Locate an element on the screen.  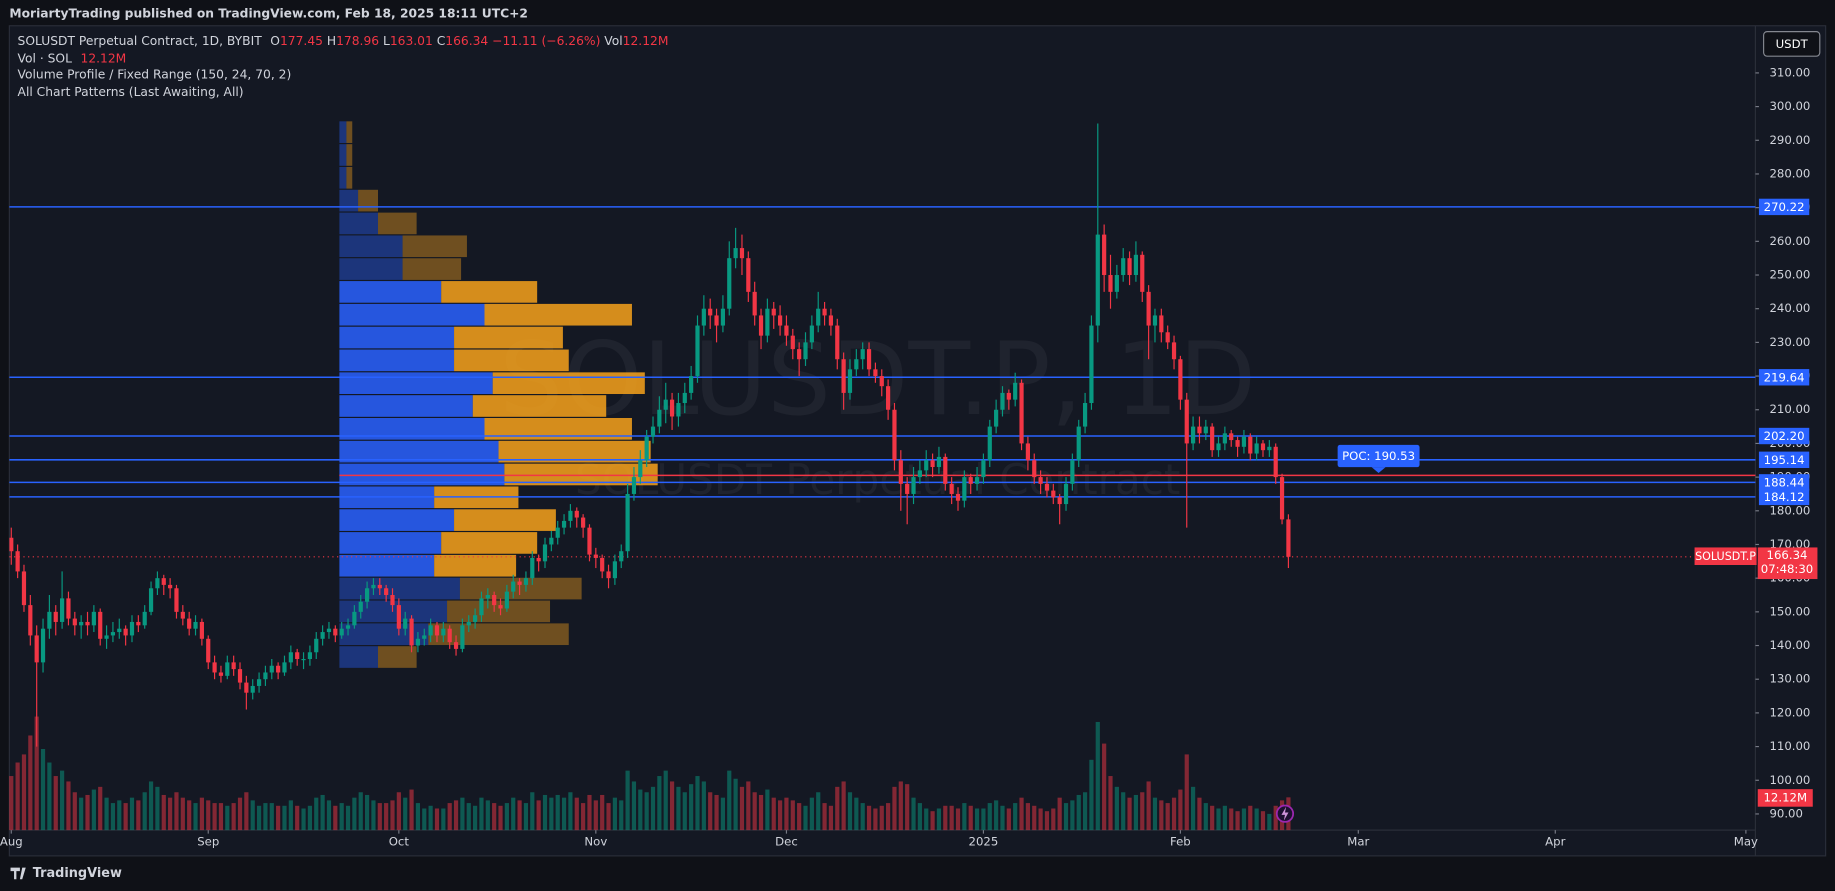
x-tick-label: Sep is located at coordinates (208, 841).